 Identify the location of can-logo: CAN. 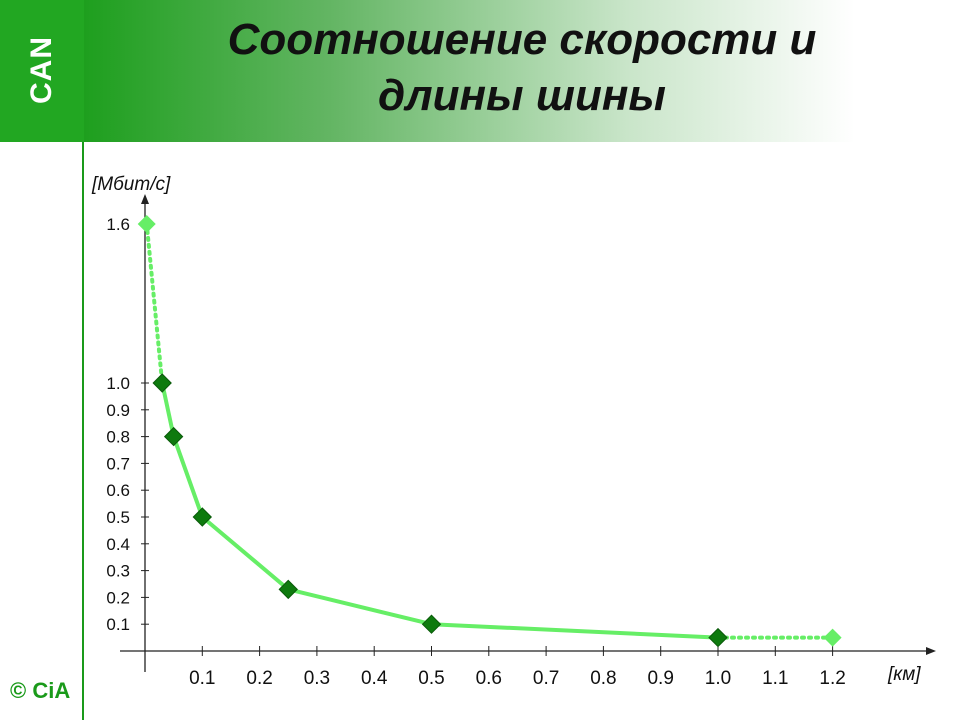
(42, 71).